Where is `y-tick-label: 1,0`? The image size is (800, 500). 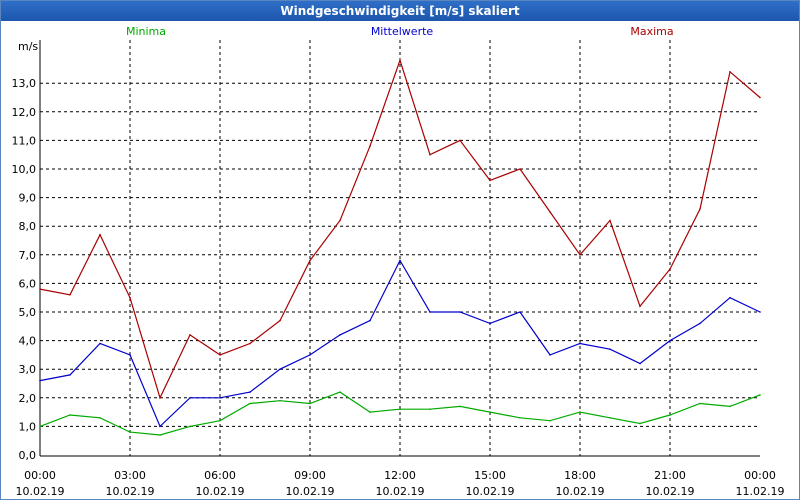
y-tick-label: 1,0 is located at coordinates (28, 426).